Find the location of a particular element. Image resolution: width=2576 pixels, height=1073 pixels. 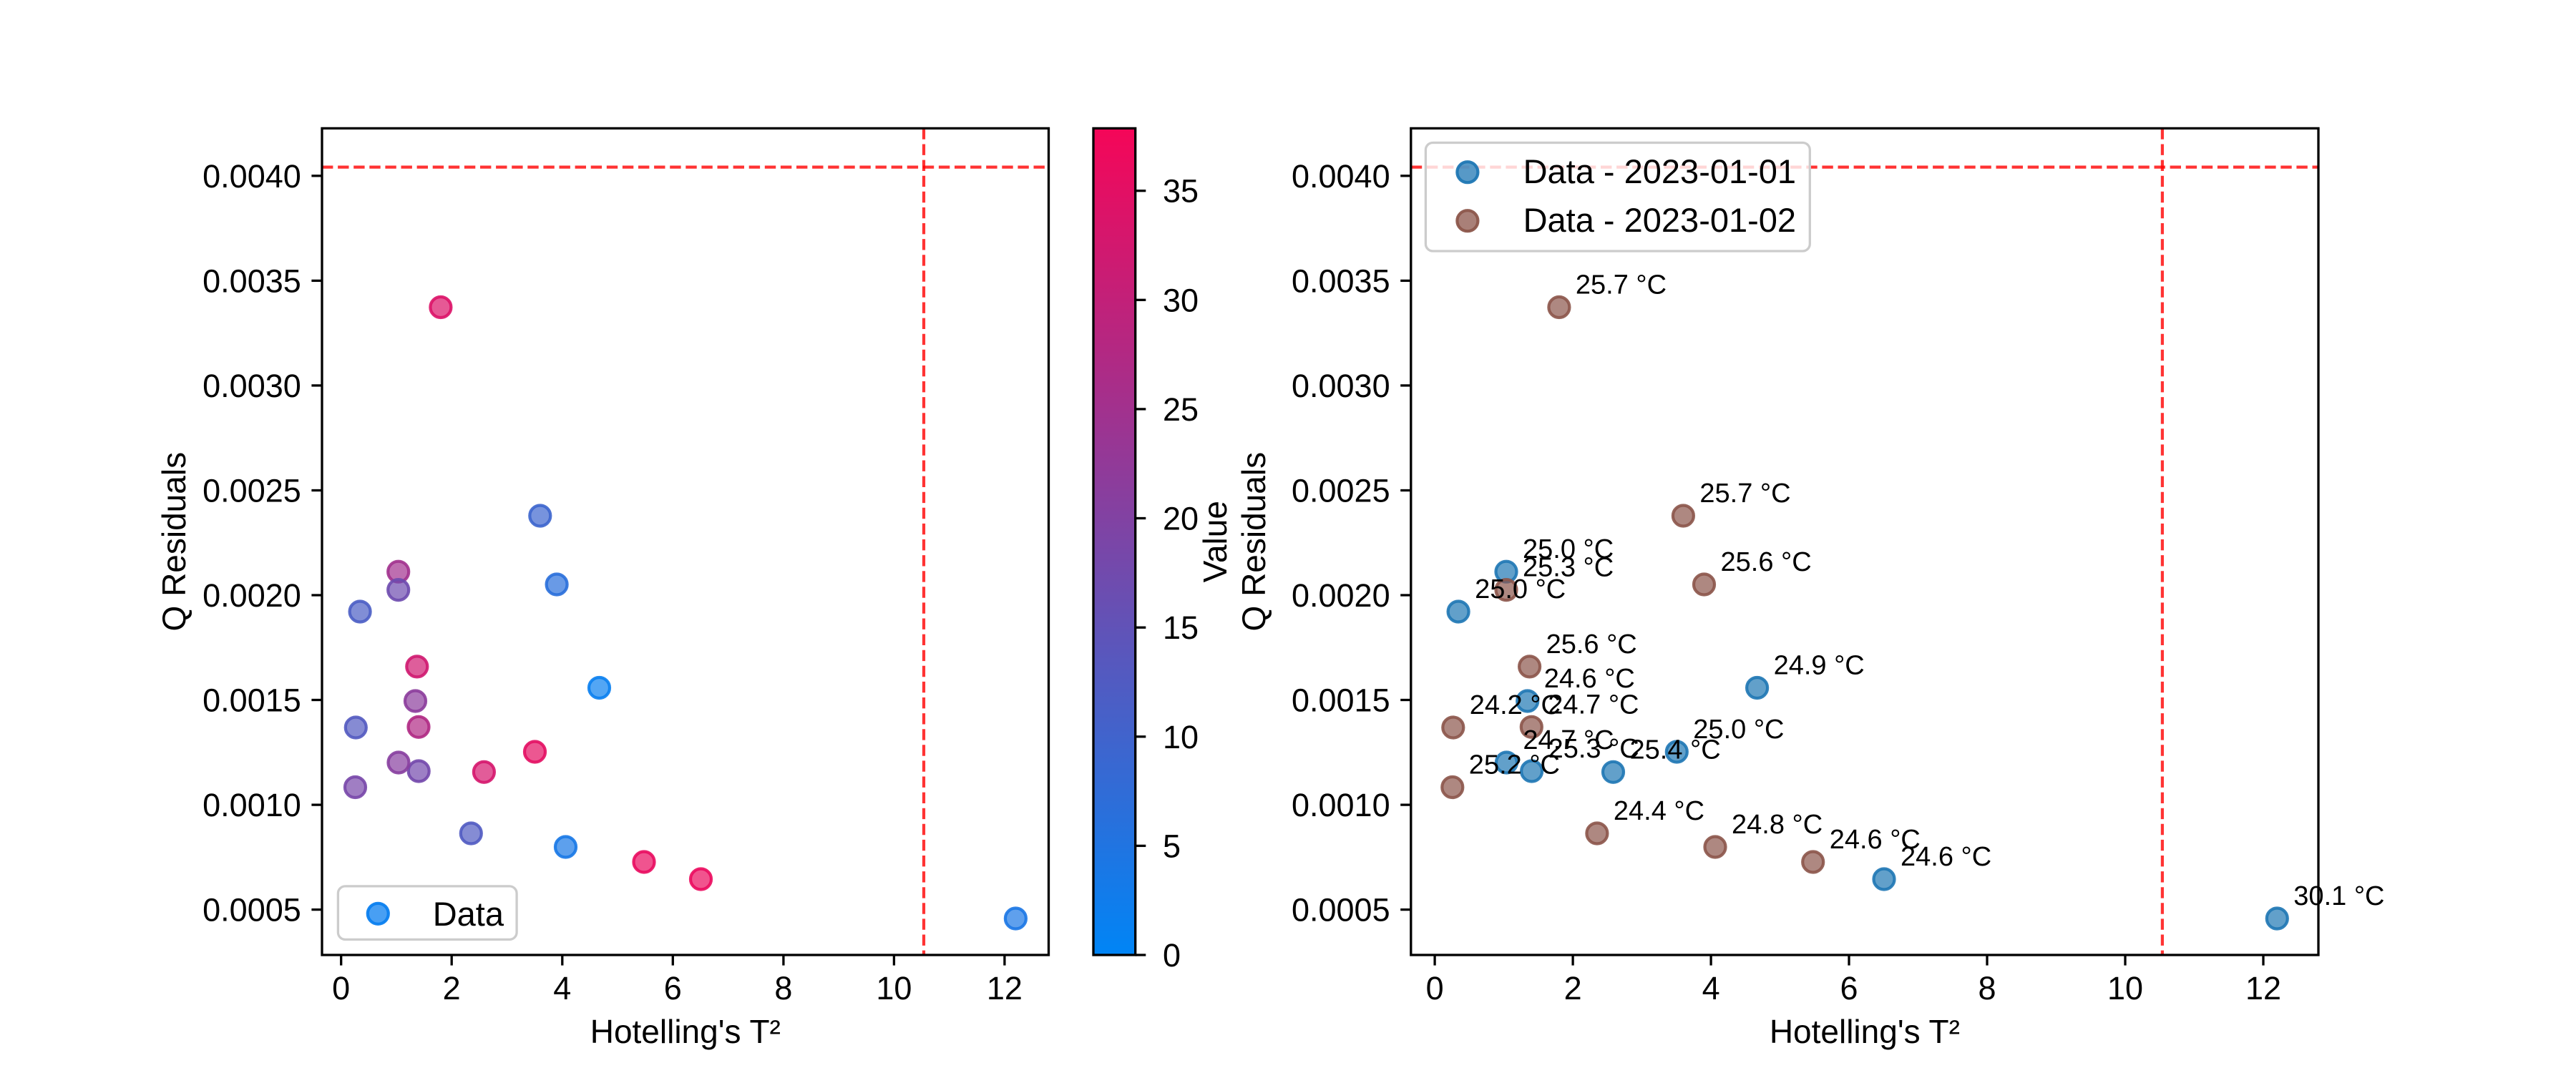

svg-text: Value is located at coordinates (1215, 541).